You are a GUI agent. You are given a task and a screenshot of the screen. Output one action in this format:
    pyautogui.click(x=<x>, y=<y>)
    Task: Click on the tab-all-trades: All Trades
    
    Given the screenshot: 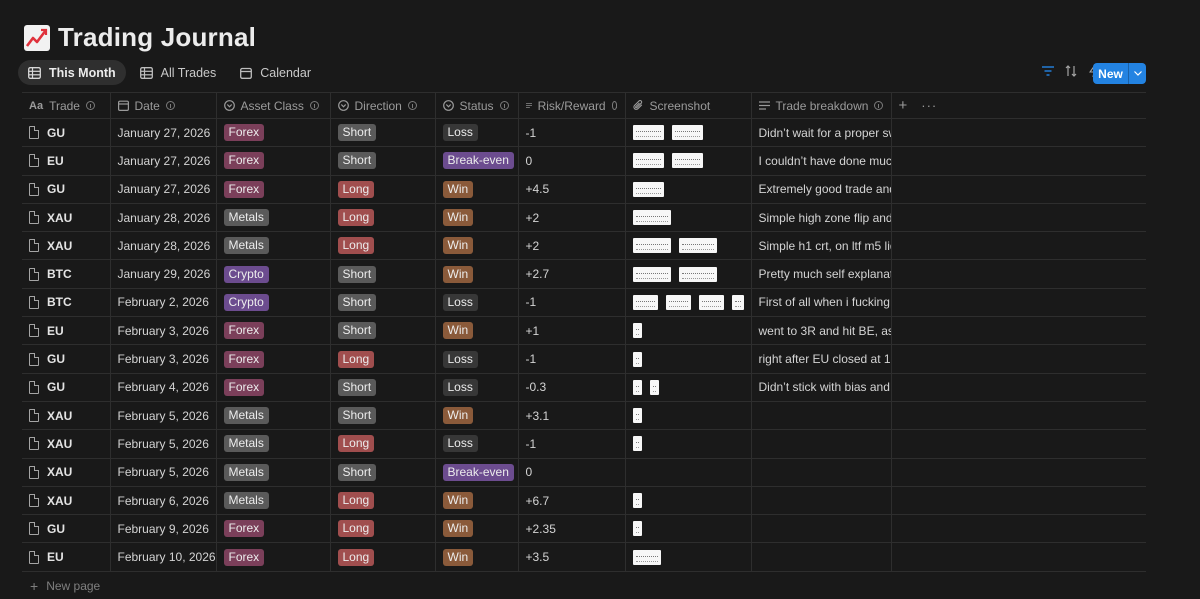 What is the action you would take?
    pyautogui.click(x=178, y=72)
    